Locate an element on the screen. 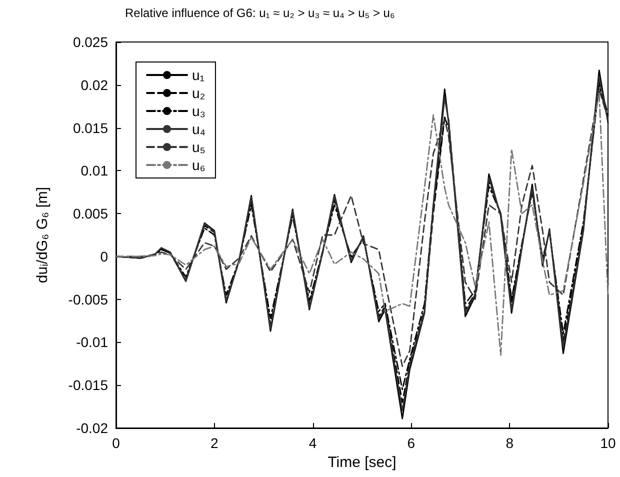  x-tick-label: 4 is located at coordinates (312, 443).